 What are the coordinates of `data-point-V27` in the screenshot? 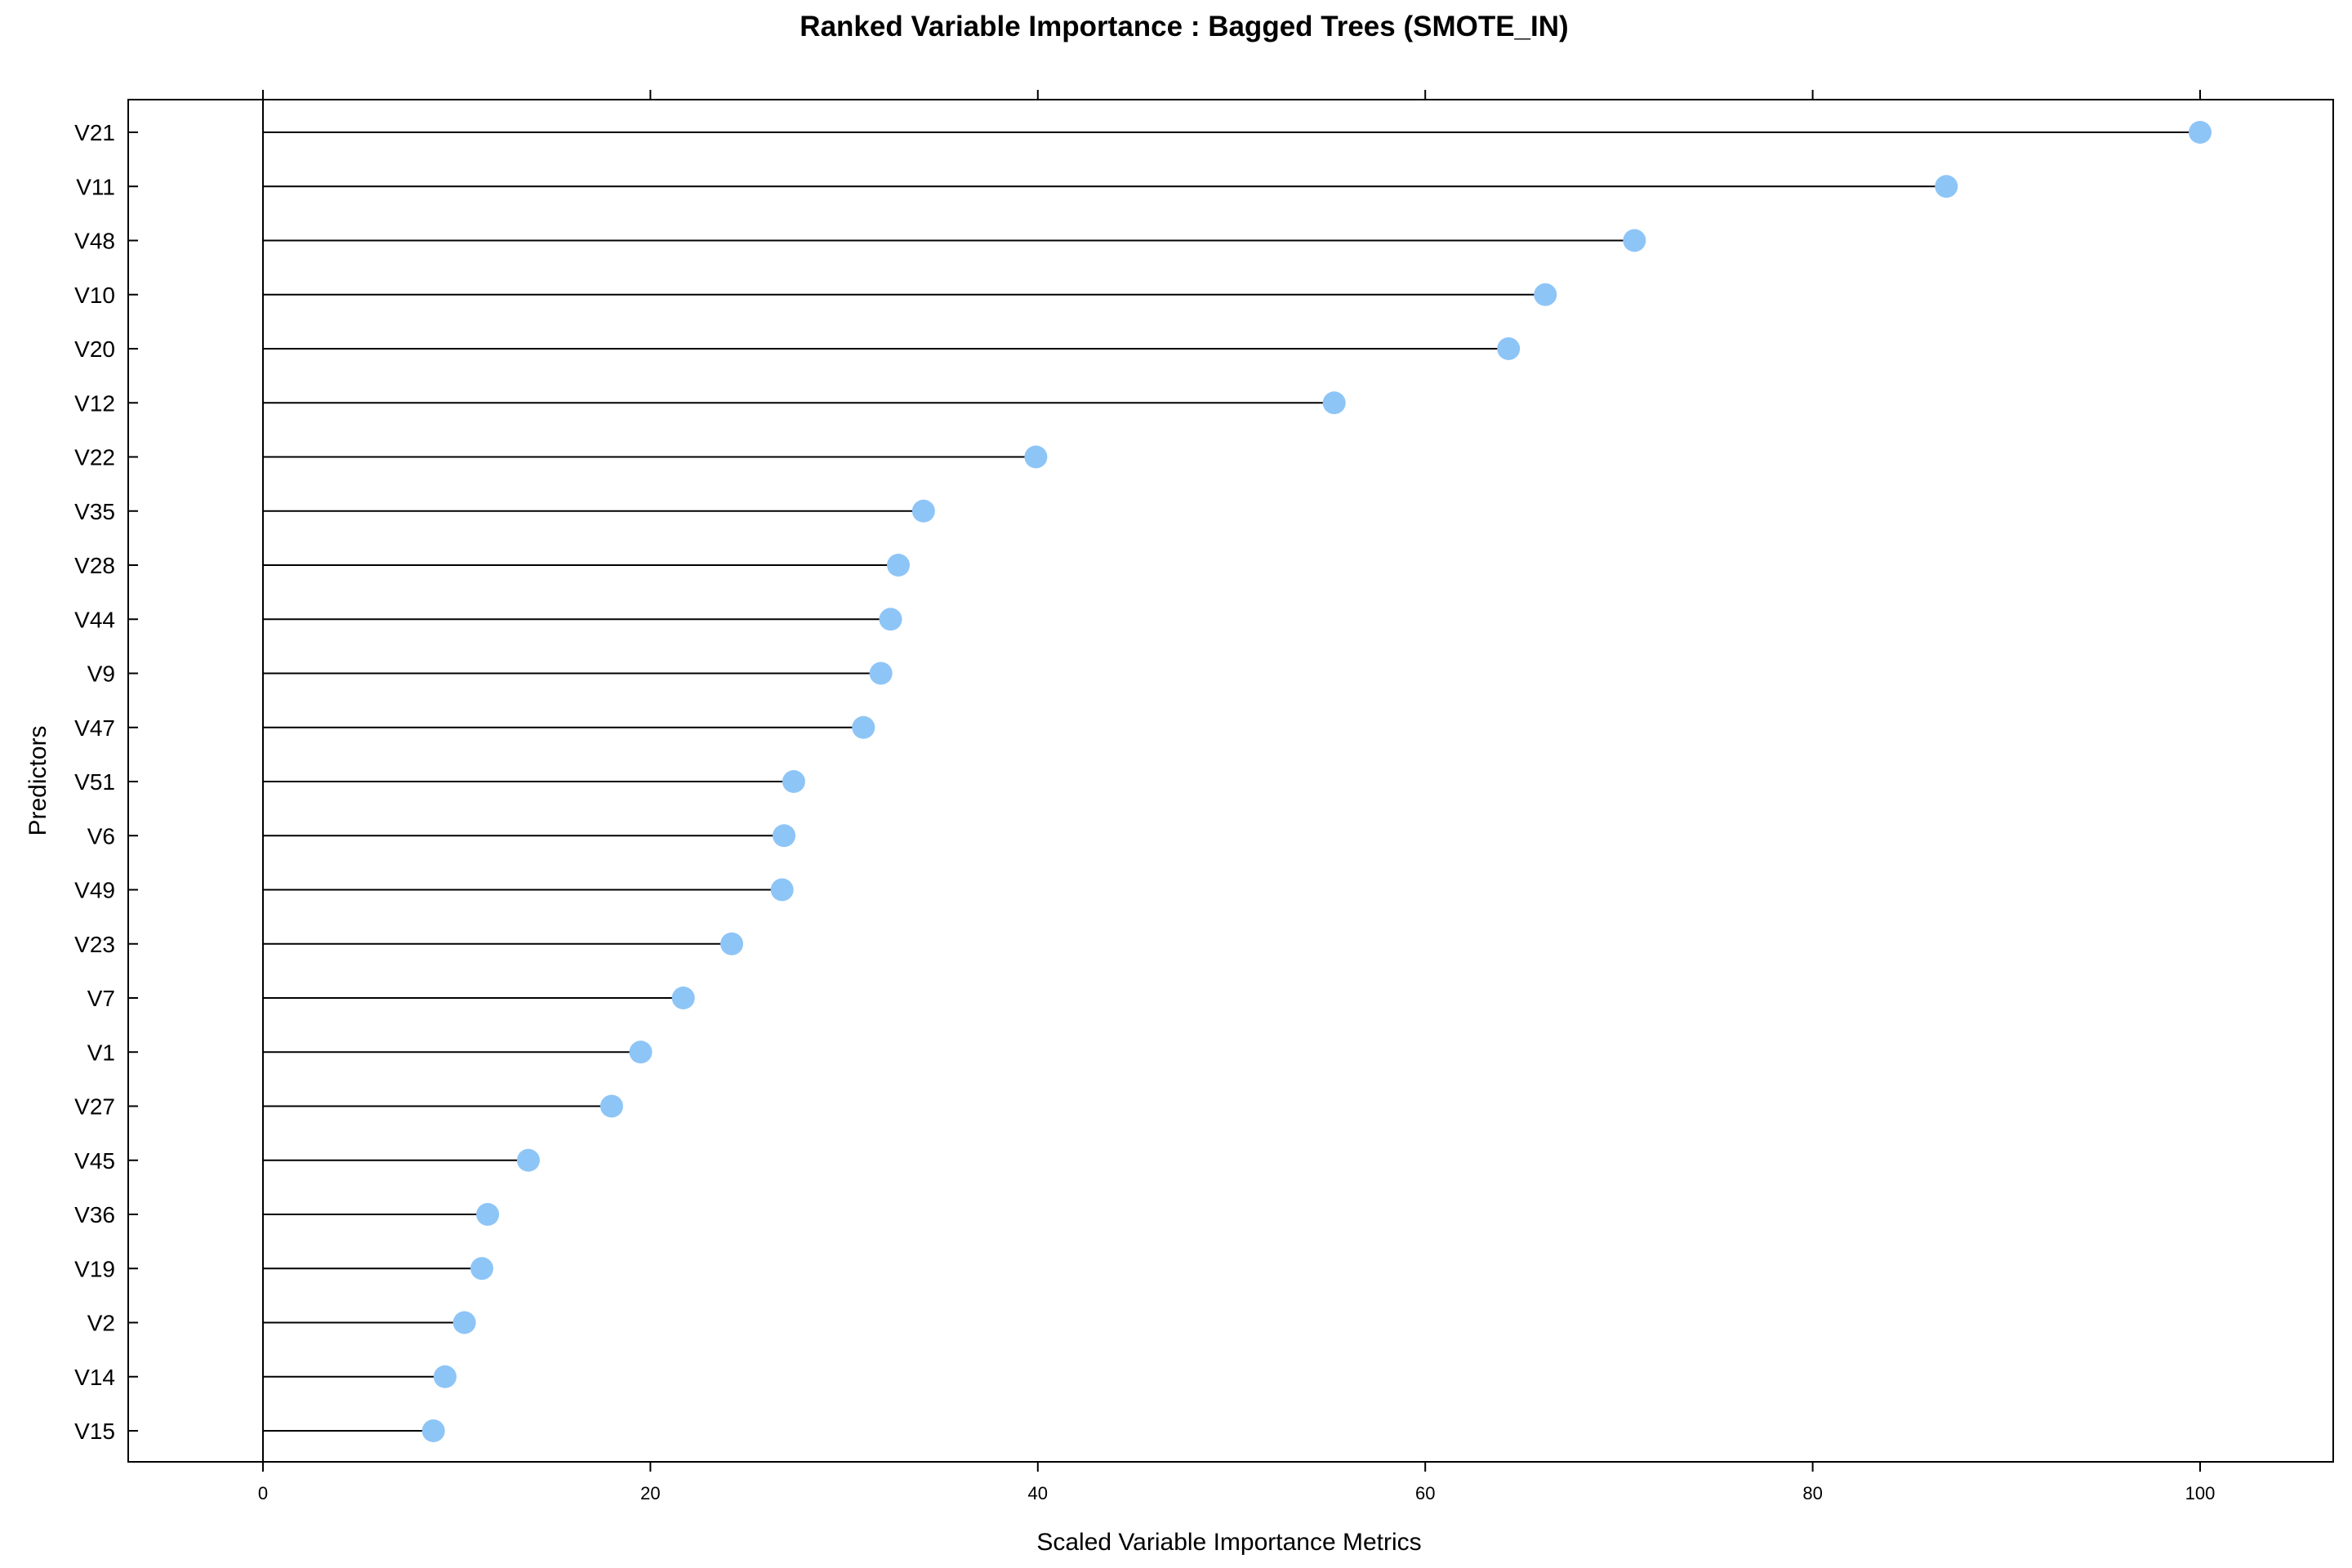 It's located at (611, 1106).